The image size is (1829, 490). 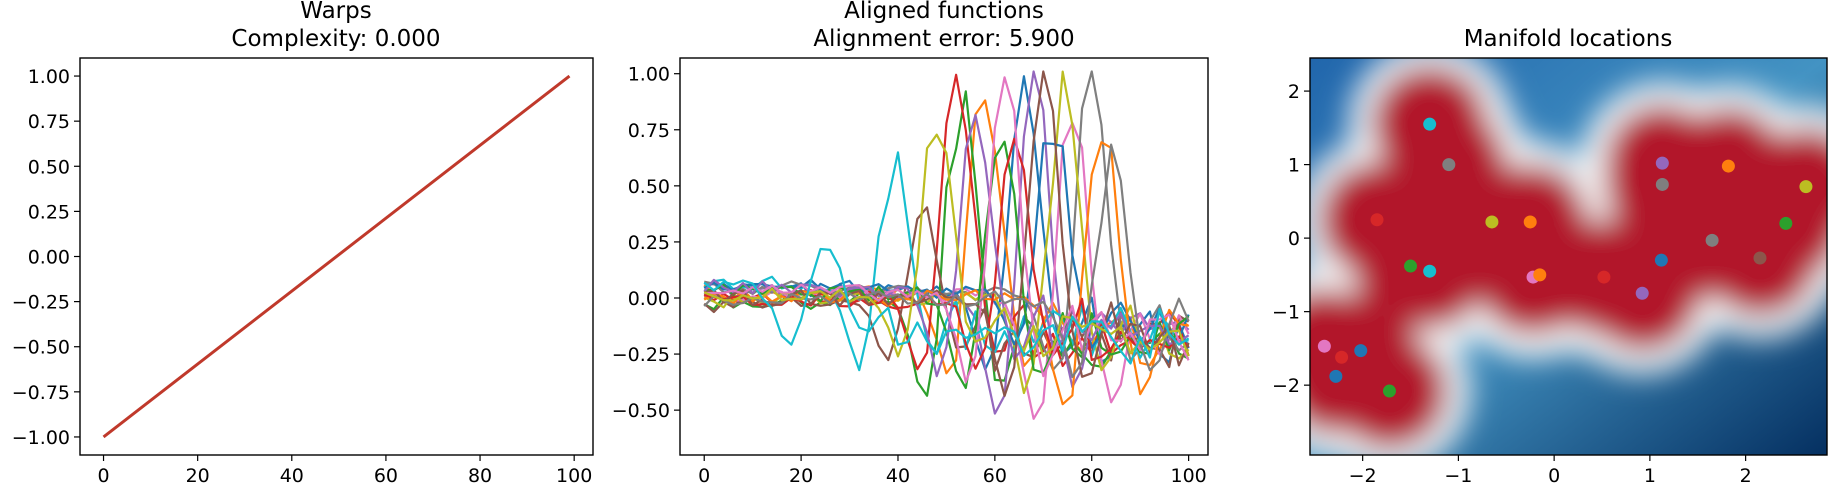 I want to click on y-tick-label: −1, so click(x=1286, y=313).